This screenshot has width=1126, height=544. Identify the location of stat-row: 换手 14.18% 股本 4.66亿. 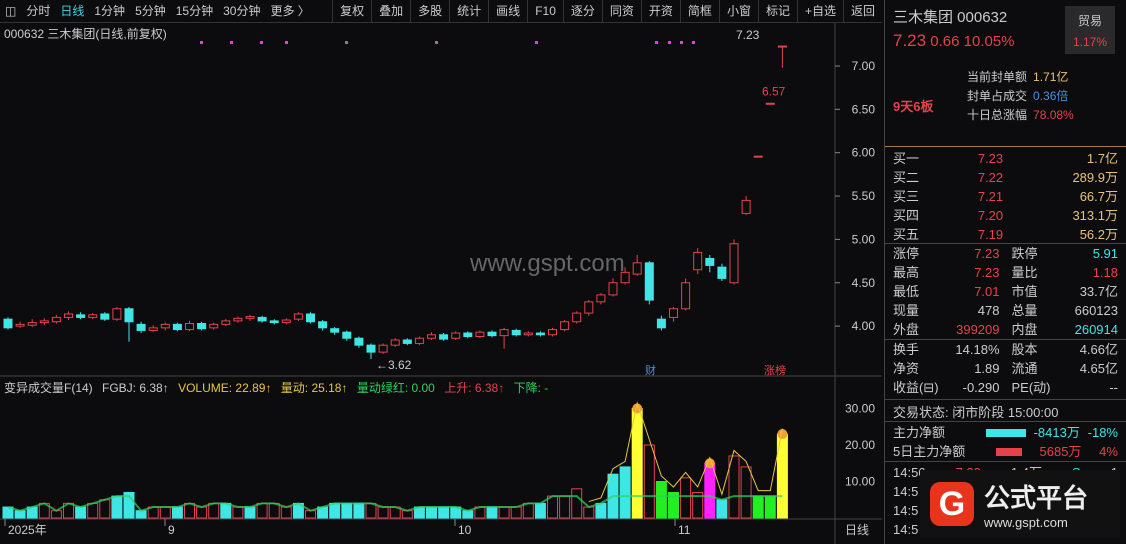
(1005, 349).